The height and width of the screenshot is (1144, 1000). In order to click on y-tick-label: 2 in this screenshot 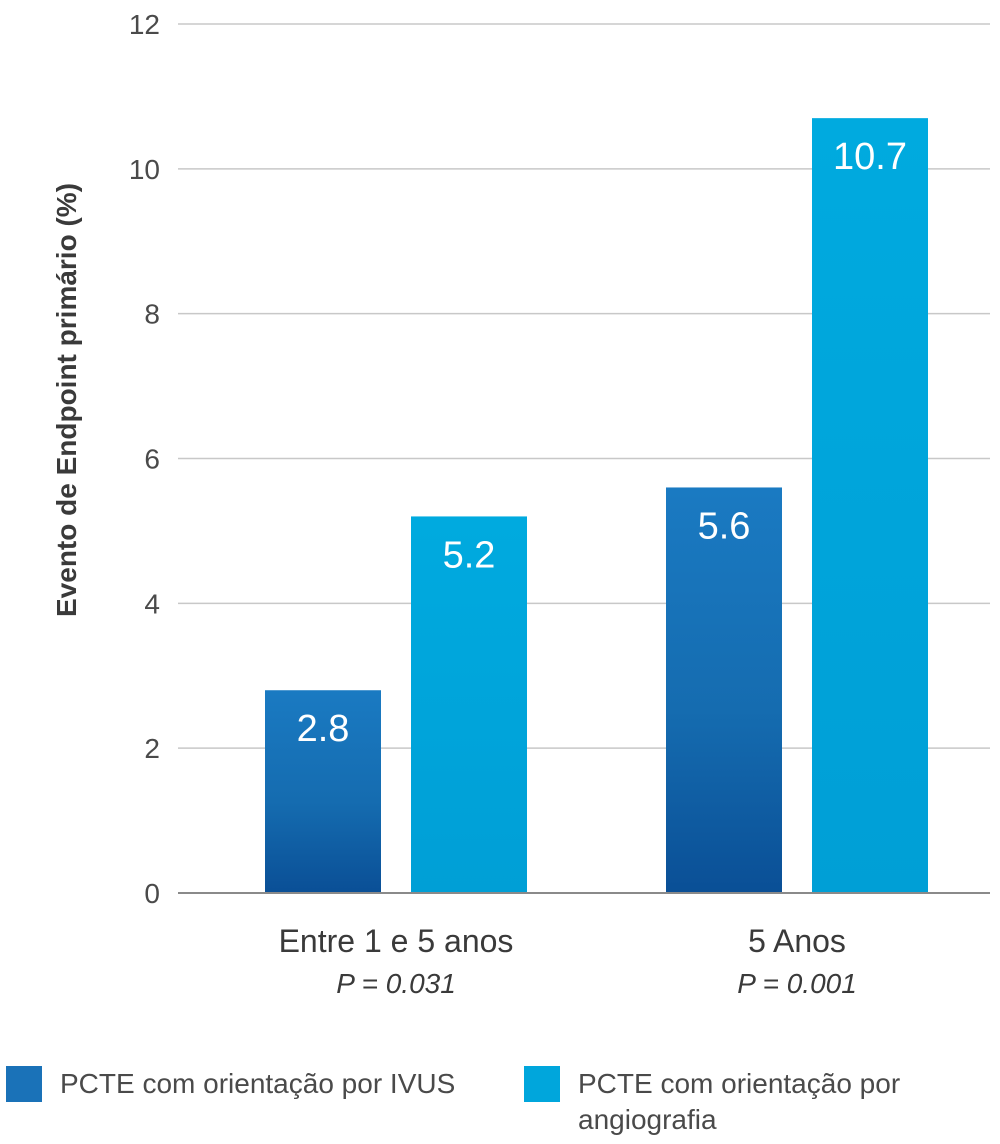, I will do `click(152, 748)`.